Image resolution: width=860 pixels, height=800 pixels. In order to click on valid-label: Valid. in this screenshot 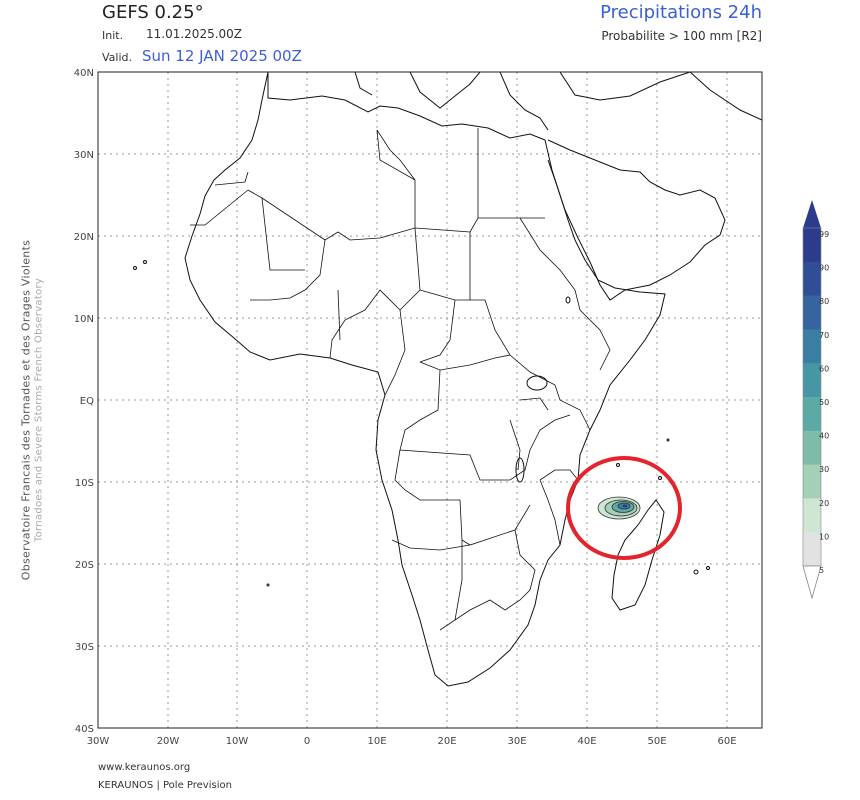, I will do `click(117, 57)`.